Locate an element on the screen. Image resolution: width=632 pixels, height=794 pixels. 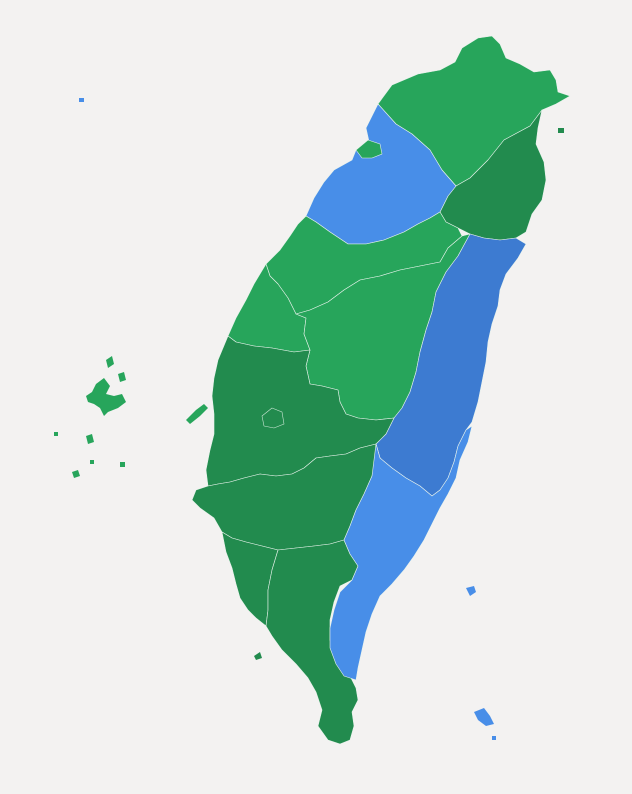
island-west-coast-sliver is located at coordinates (197, 414).